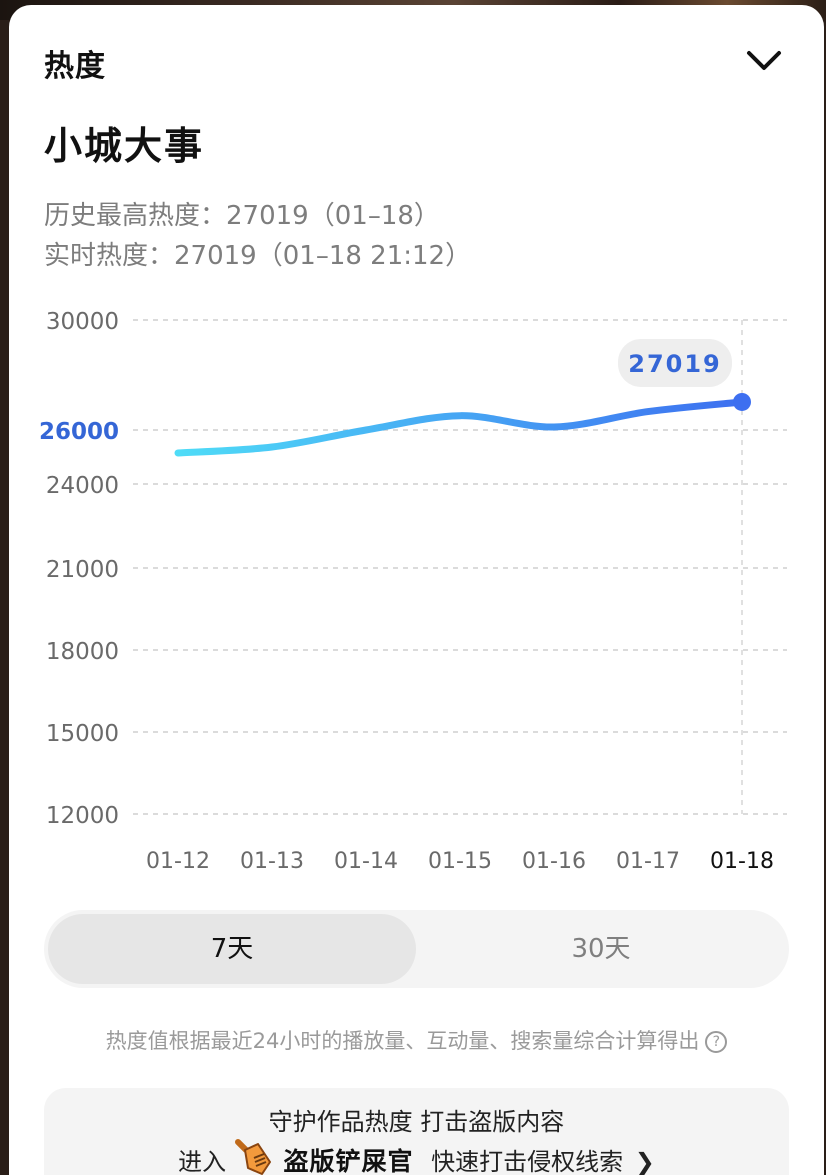 This screenshot has width=826, height=1175. Describe the element at coordinates (348, 1161) in the screenshot. I see `promo-brand: 盗版铲屎官` at that location.